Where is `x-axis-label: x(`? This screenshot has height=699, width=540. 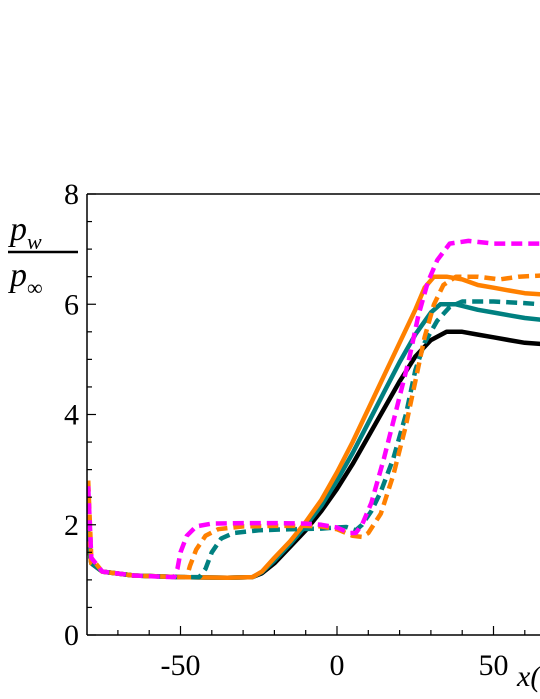
x-axis-label: x( is located at coordinates (528, 676).